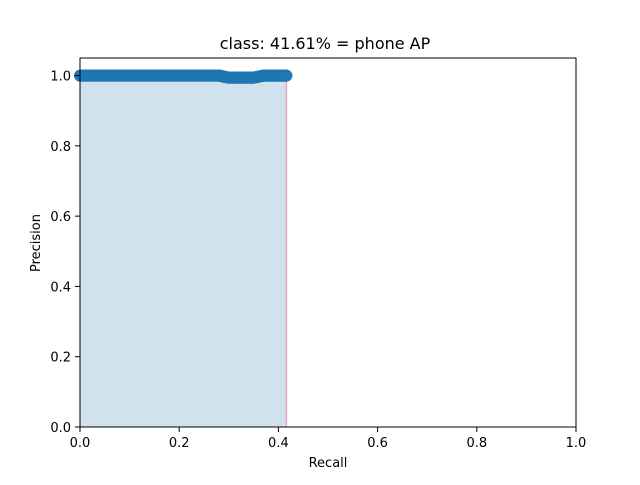  I want to click on y-tick-label: 0.8, so click(60, 147).